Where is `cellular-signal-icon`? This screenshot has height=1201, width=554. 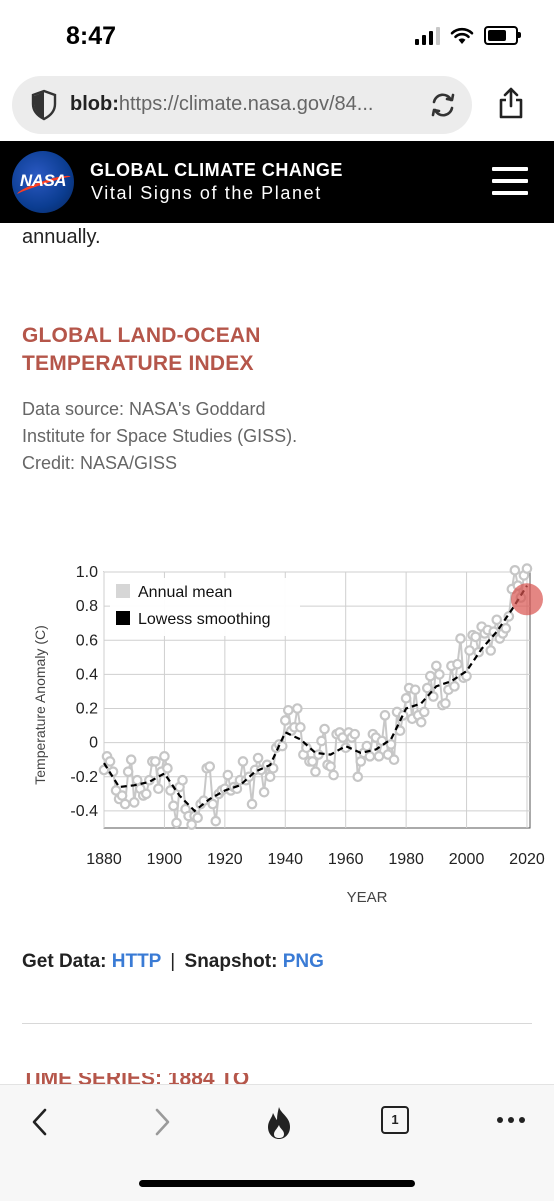
cellular-signal-icon is located at coordinates (427, 35).